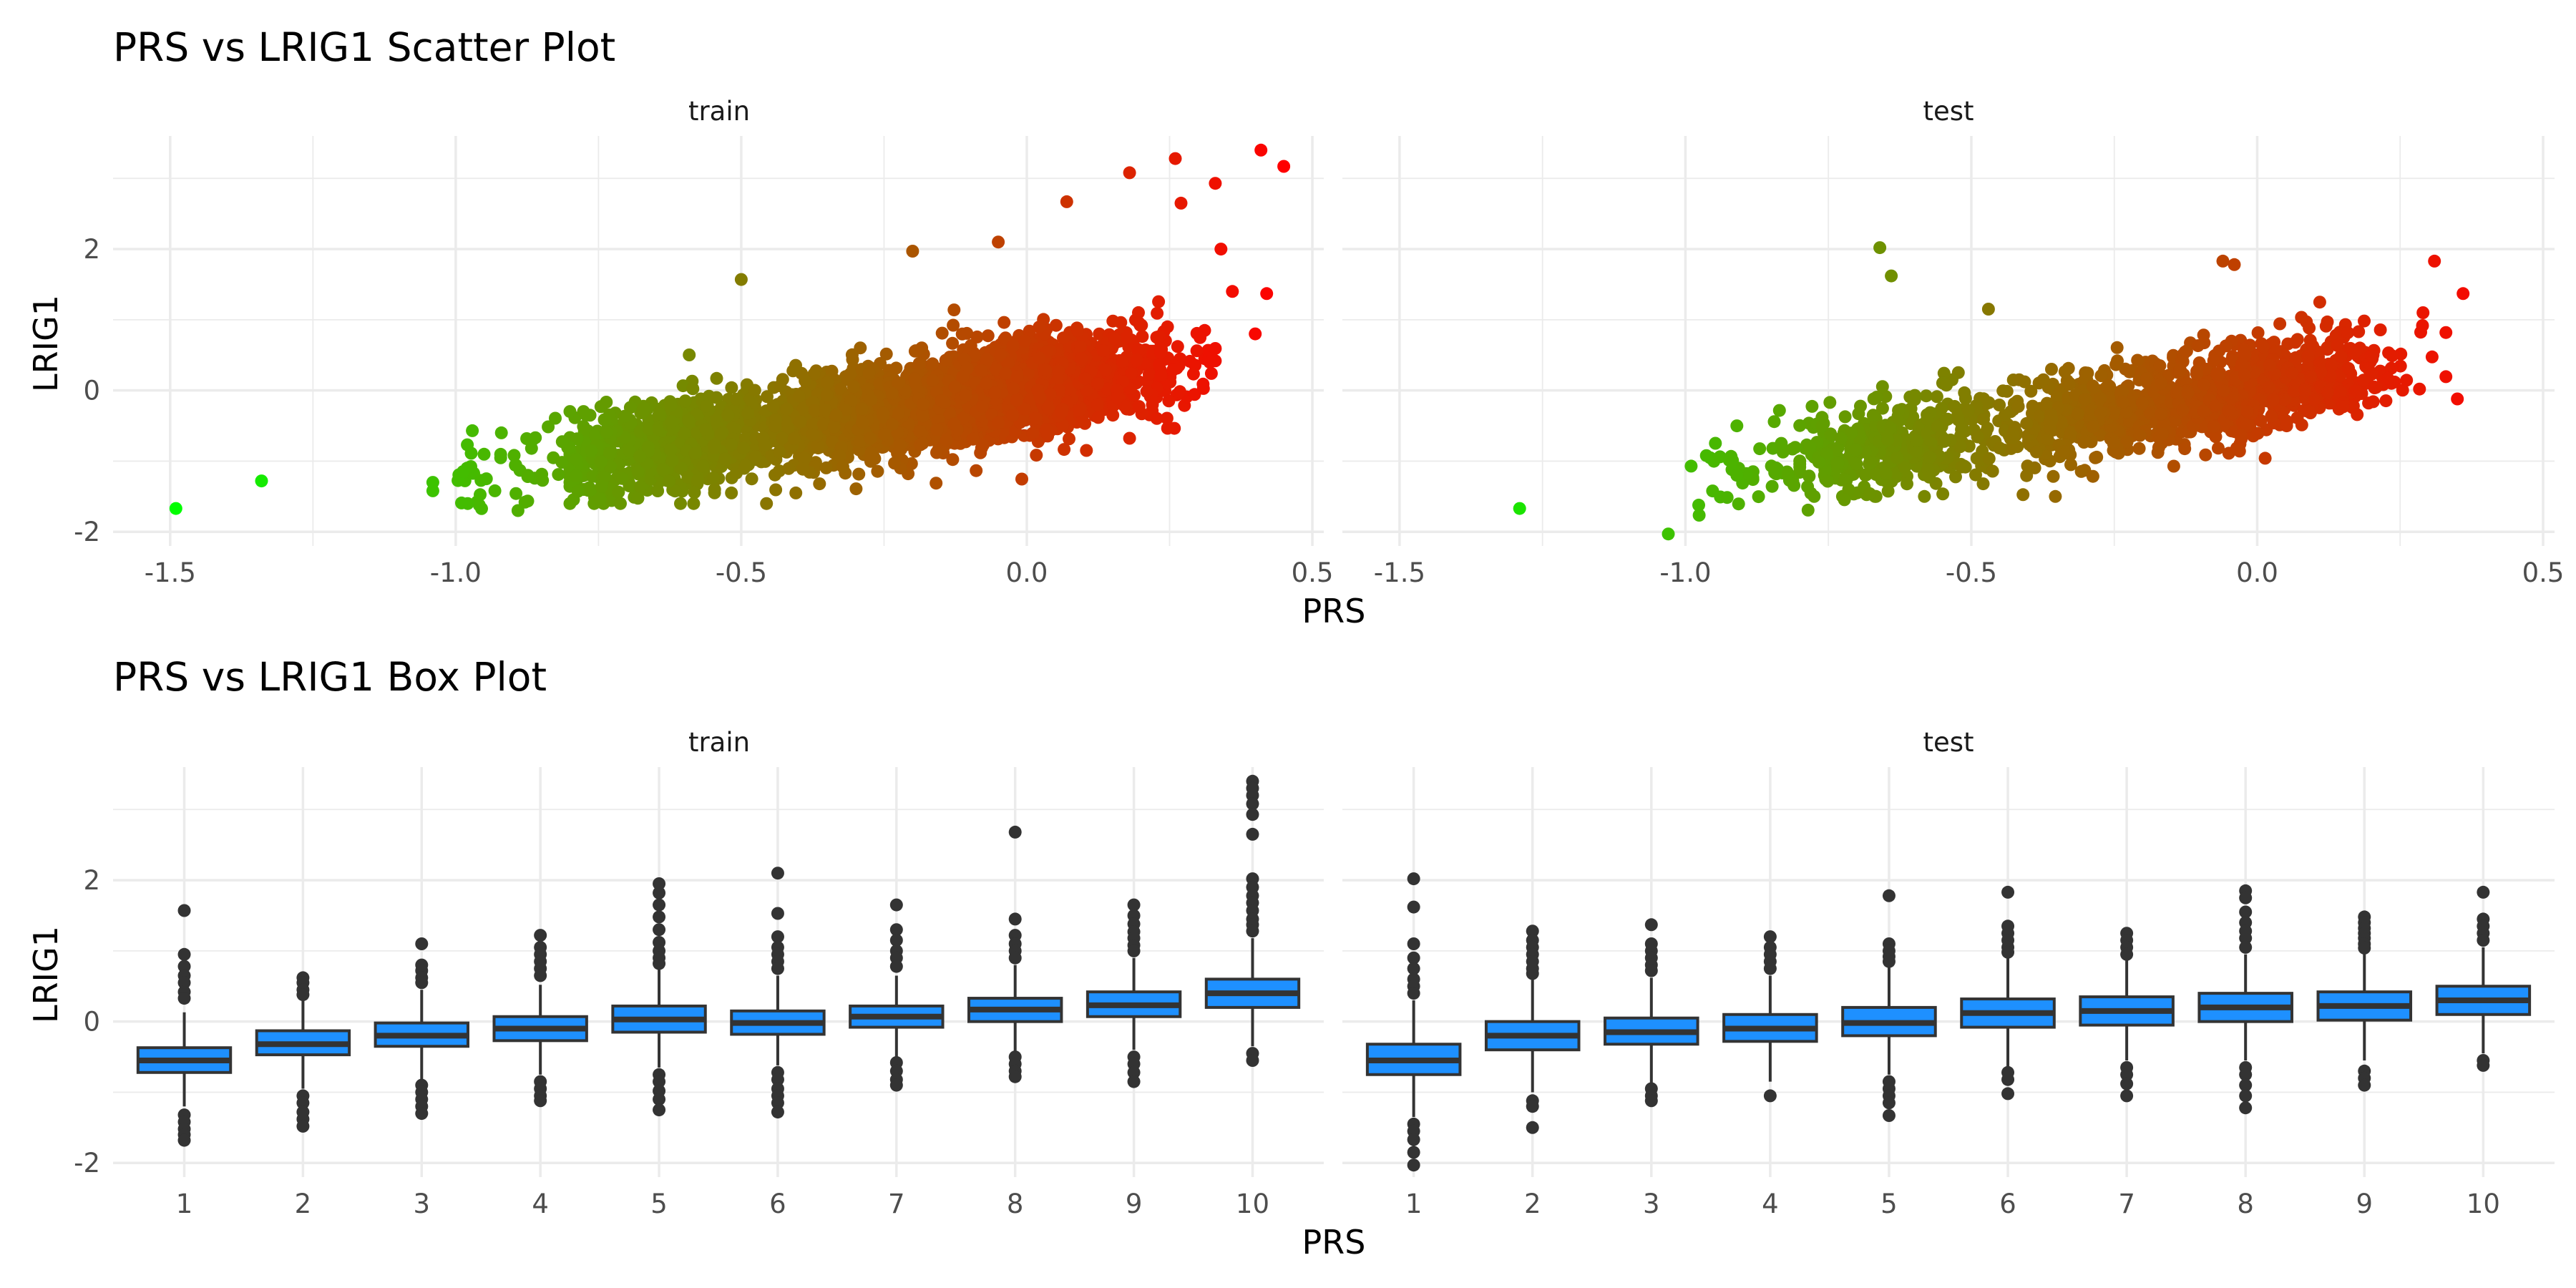 The width and height of the screenshot is (2576, 1288). I want to click on scatter-train-x-tick-label: 0.5, so click(1313, 572).